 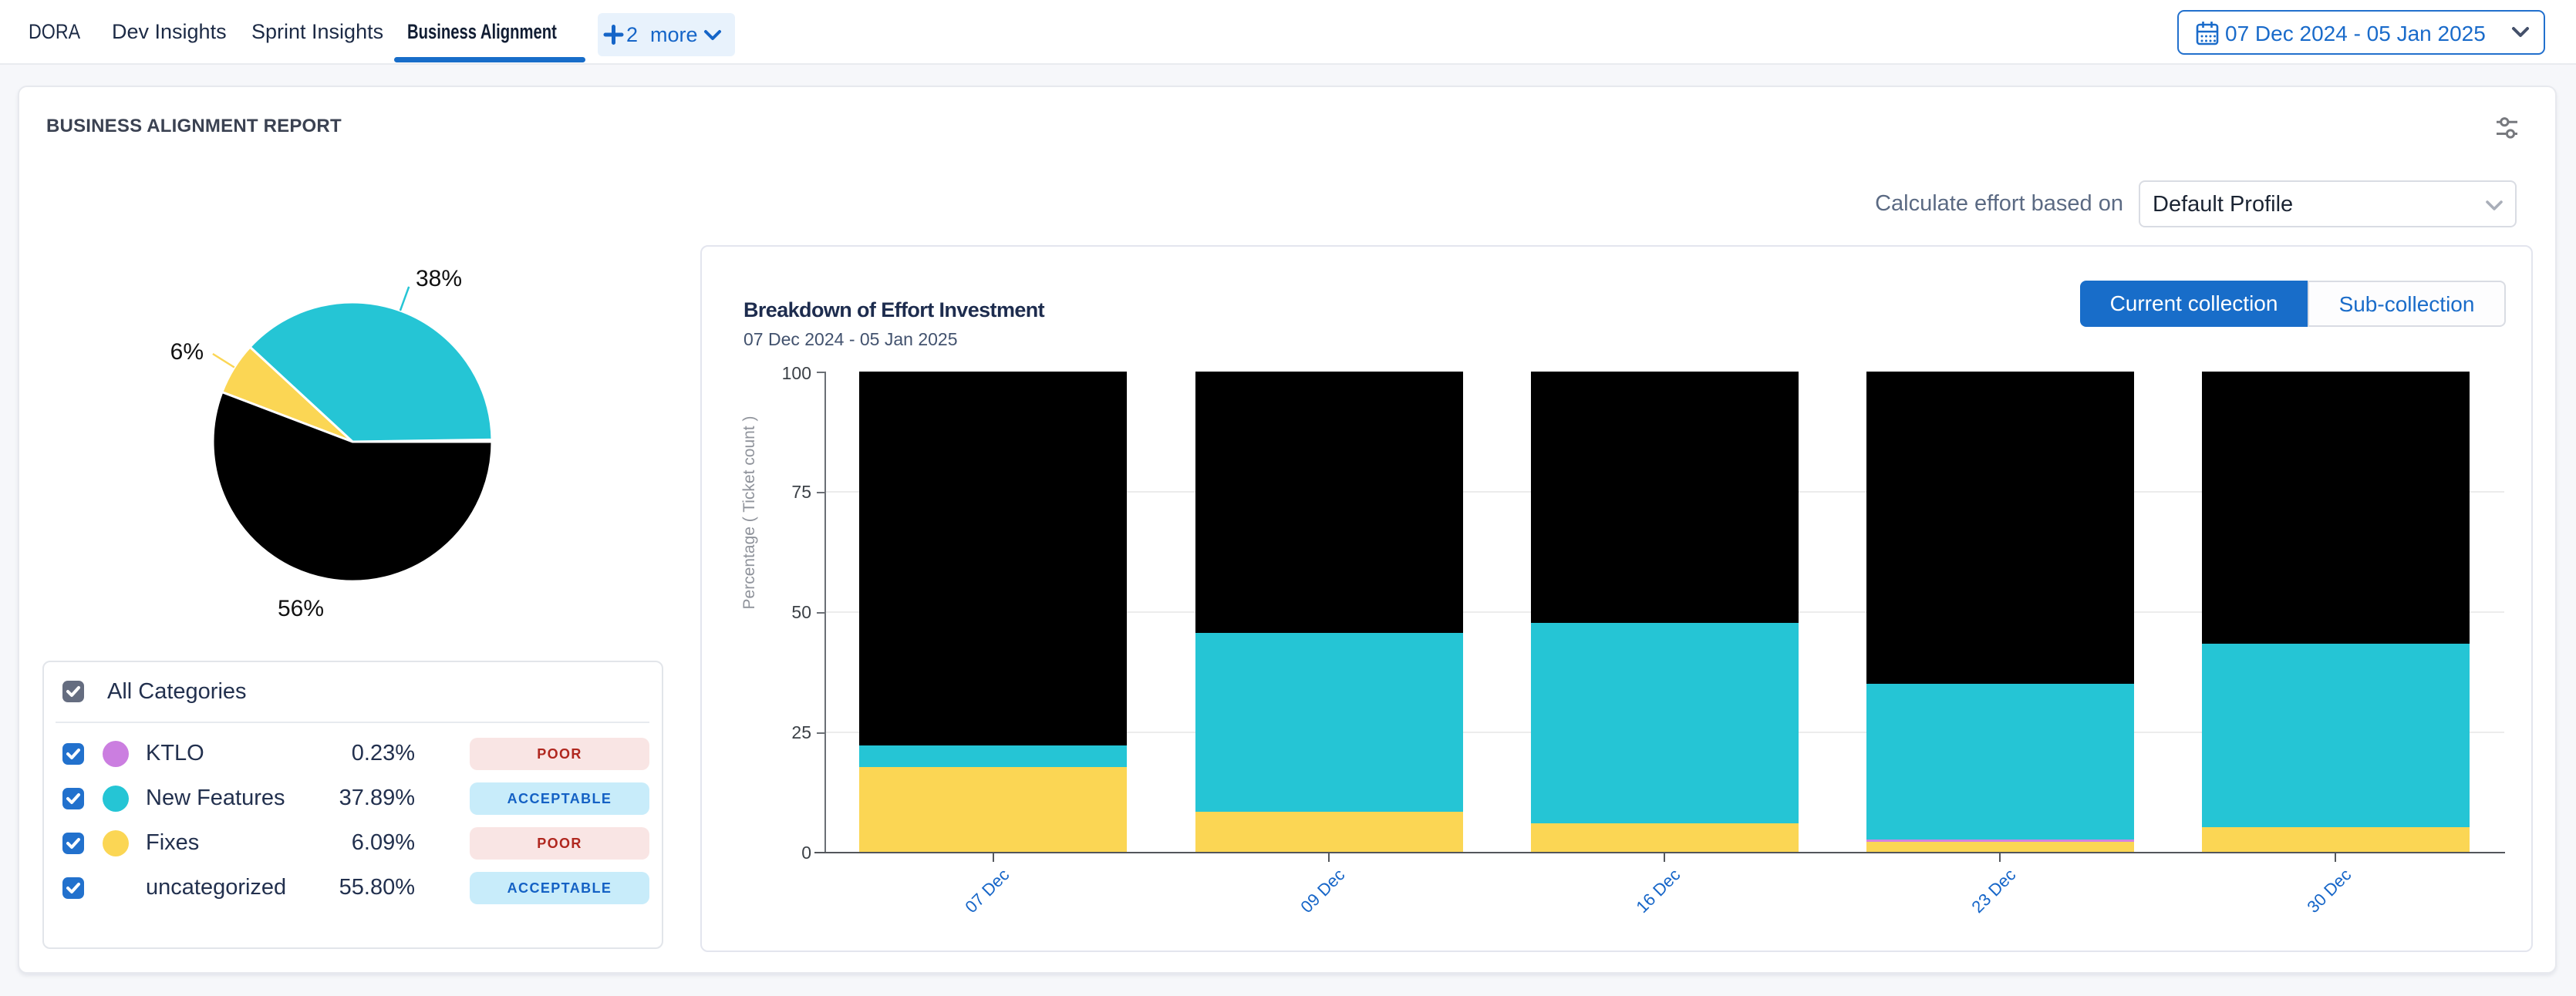 I want to click on svg-text: 2, so click(x=632, y=34).